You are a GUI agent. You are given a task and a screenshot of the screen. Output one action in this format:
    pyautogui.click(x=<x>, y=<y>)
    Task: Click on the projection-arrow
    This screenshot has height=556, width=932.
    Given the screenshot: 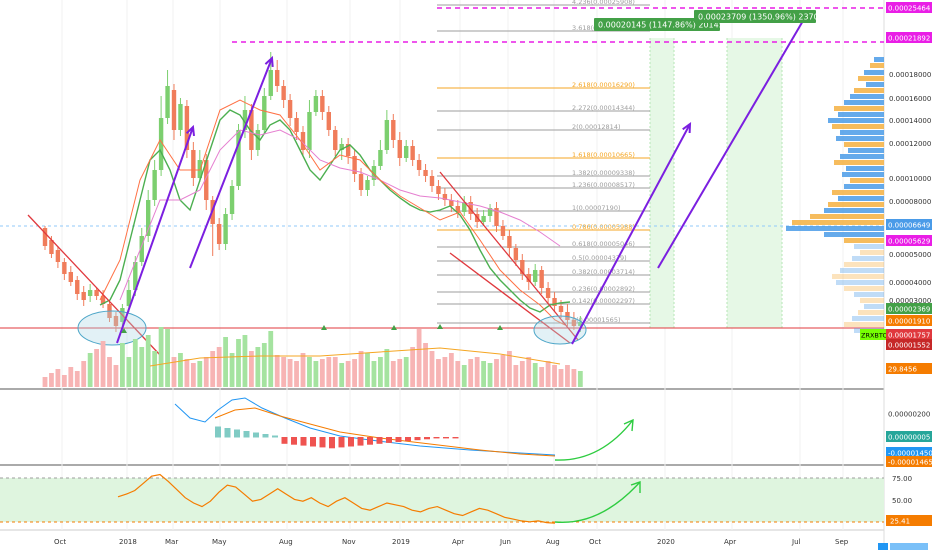 What is the action you would take?
    pyautogui.click(x=732, y=141)
    